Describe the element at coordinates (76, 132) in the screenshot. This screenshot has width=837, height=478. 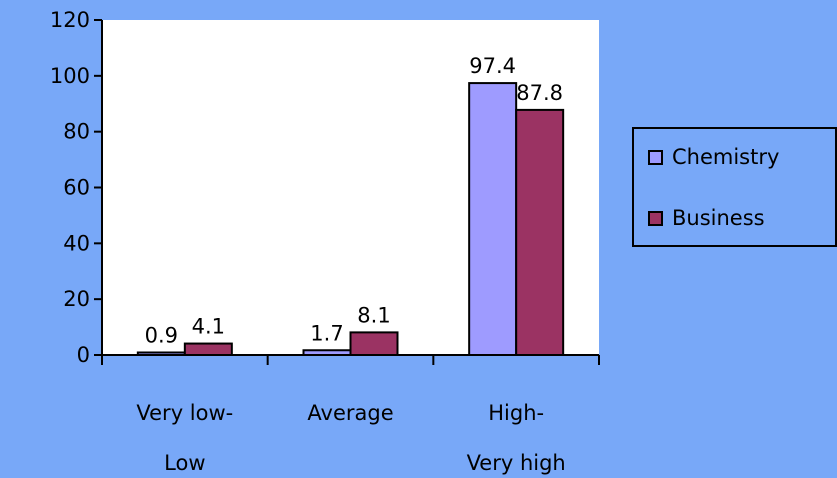
I see `y-tick-label-80: 80` at that location.